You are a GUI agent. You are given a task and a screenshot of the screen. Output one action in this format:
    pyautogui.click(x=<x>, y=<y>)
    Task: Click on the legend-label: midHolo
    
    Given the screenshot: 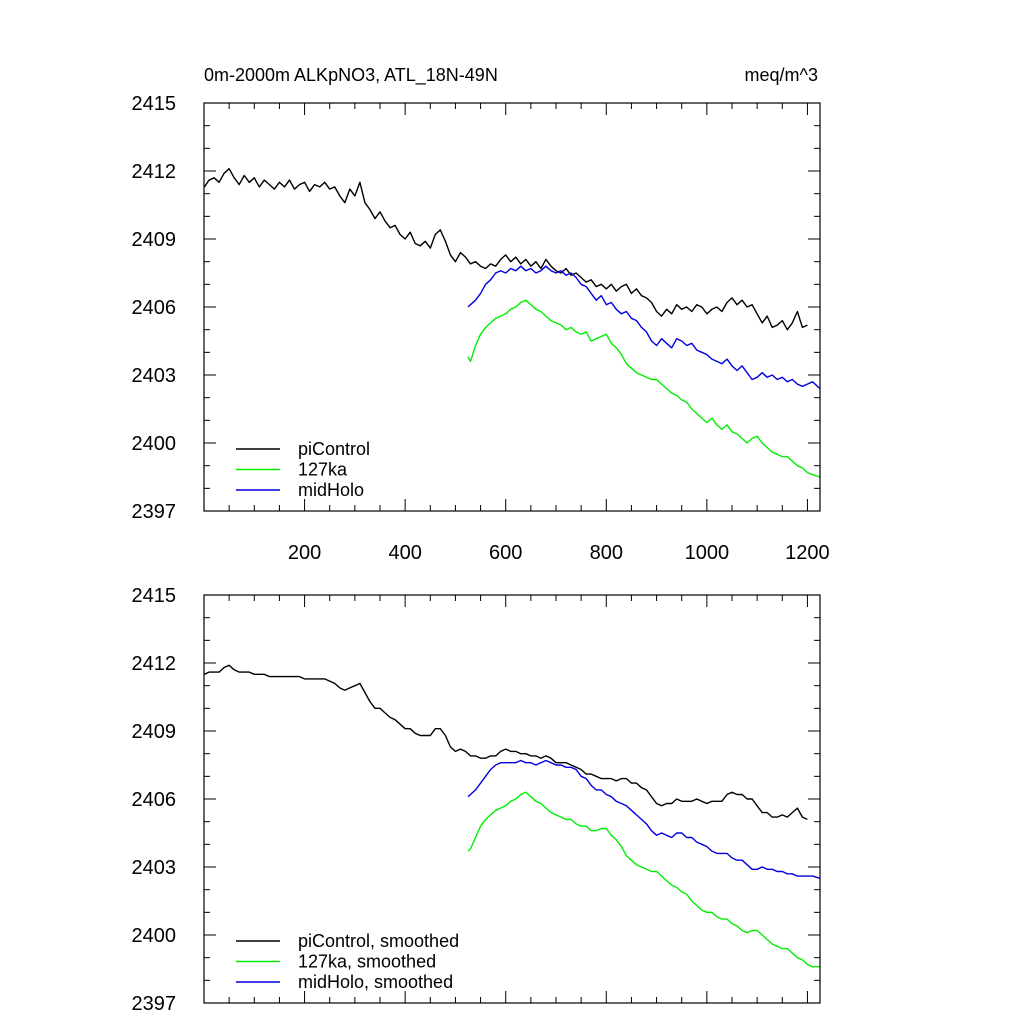 What is the action you would take?
    pyautogui.click(x=331, y=490)
    